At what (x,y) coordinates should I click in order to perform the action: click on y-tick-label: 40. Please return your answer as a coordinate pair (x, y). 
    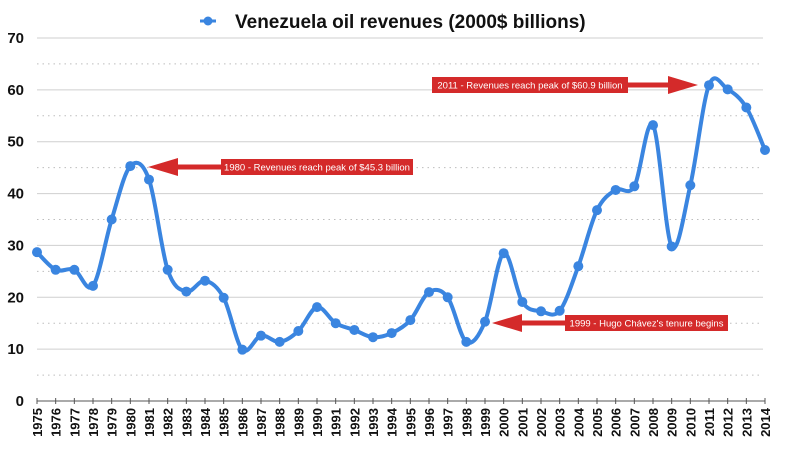
    Looking at the image, I should click on (15, 194).